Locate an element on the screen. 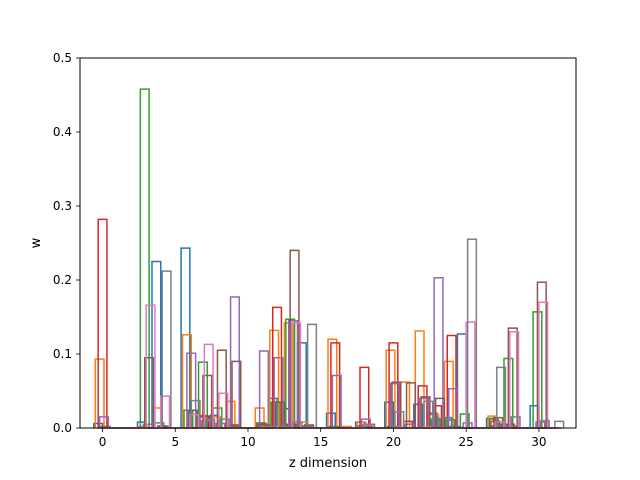 The width and height of the screenshot is (640, 480). y-tick-label: 0.5 is located at coordinates (62, 58).